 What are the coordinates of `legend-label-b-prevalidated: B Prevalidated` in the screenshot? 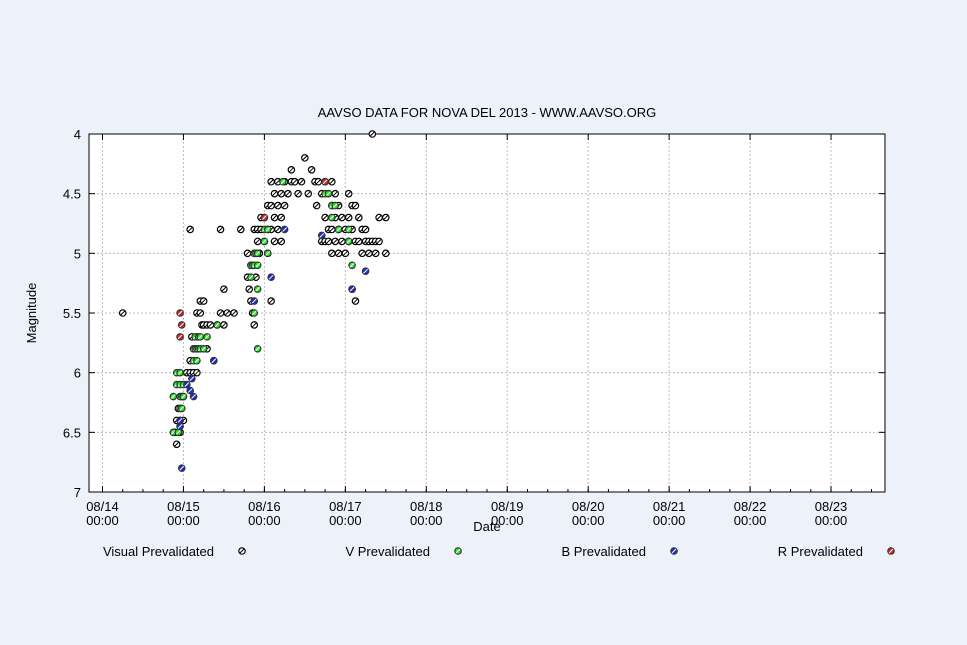 It's located at (603, 551).